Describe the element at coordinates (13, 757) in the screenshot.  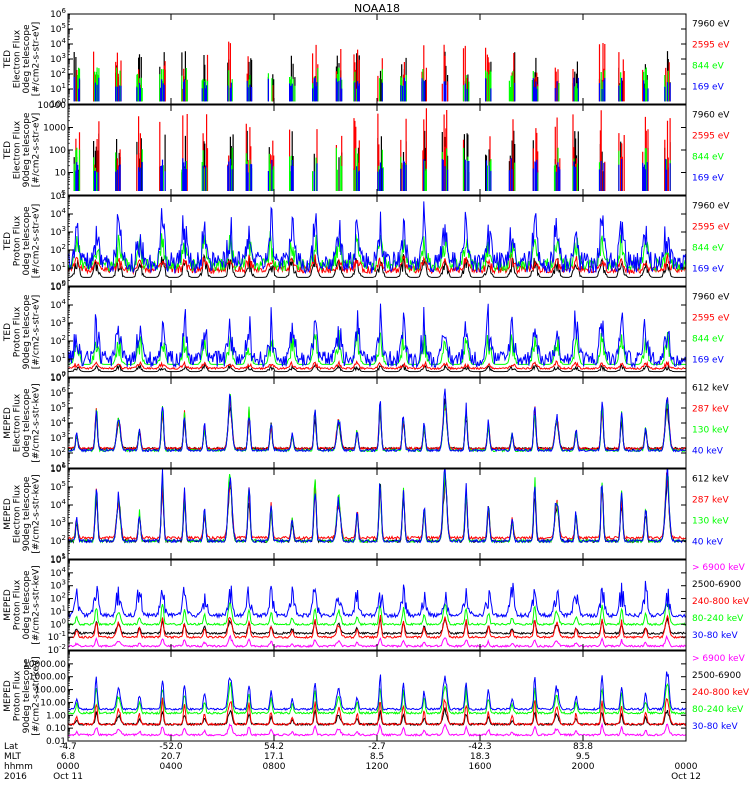
I see `x-axis-row-label: MLT` at that location.